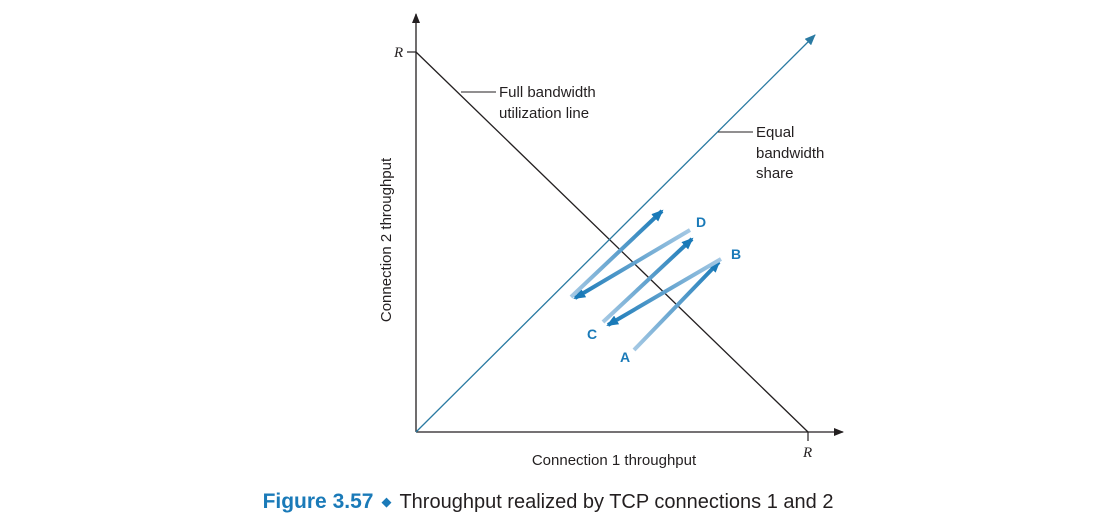 The height and width of the screenshot is (527, 1096). What do you see at coordinates (318, 501) in the screenshot?
I see `figure-number: Figure 3.57` at bounding box center [318, 501].